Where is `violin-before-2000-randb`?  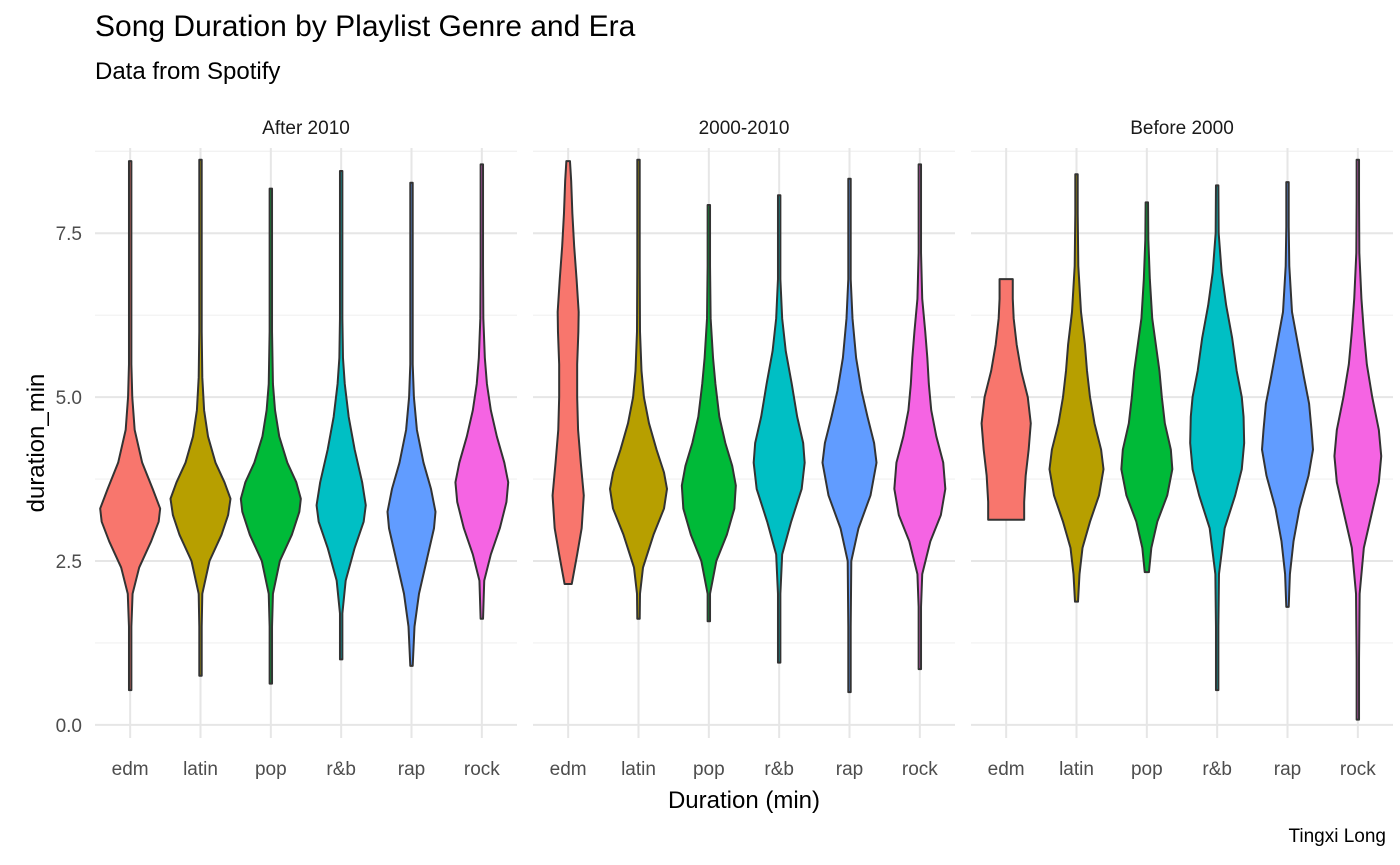 violin-before-2000-randb is located at coordinates (1217, 438).